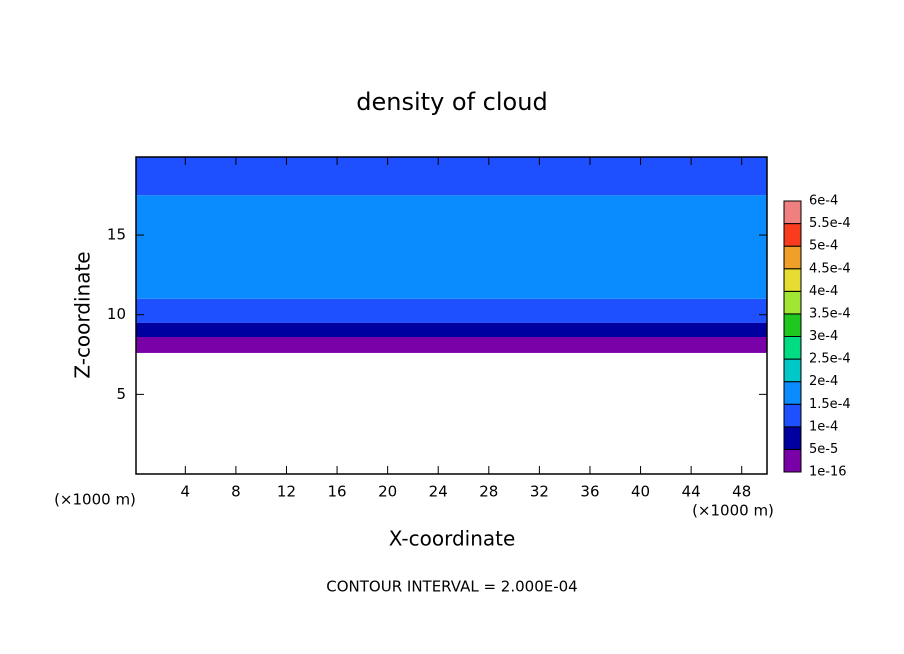  What do you see at coordinates (387, 492) in the screenshot?
I see `x-tick-label: 20` at bounding box center [387, 492].